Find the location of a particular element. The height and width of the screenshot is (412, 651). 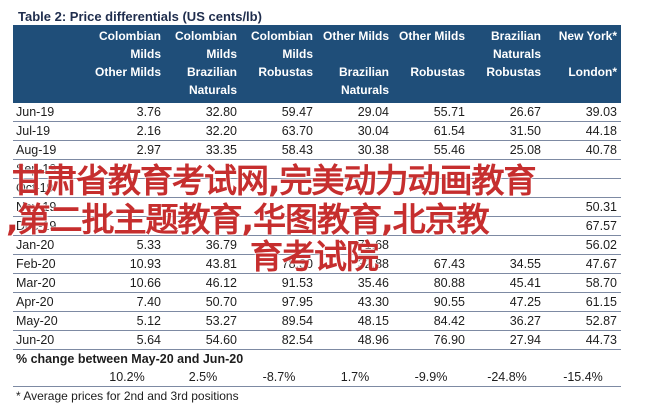

column-header-line: Robustas is located at coordinates (513, 72).